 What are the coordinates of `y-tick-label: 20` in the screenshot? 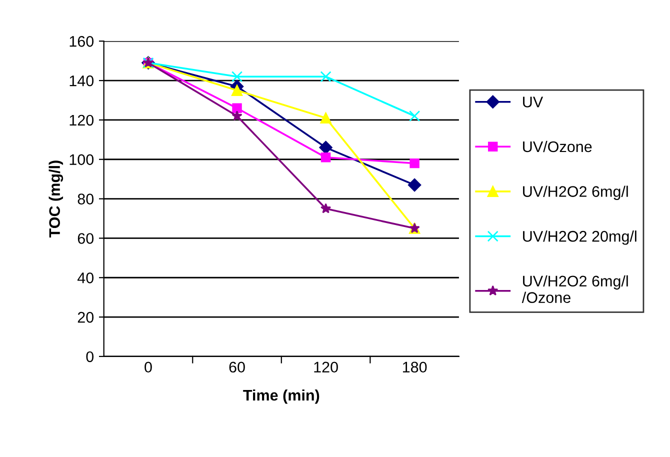 It's located at (86, 317).